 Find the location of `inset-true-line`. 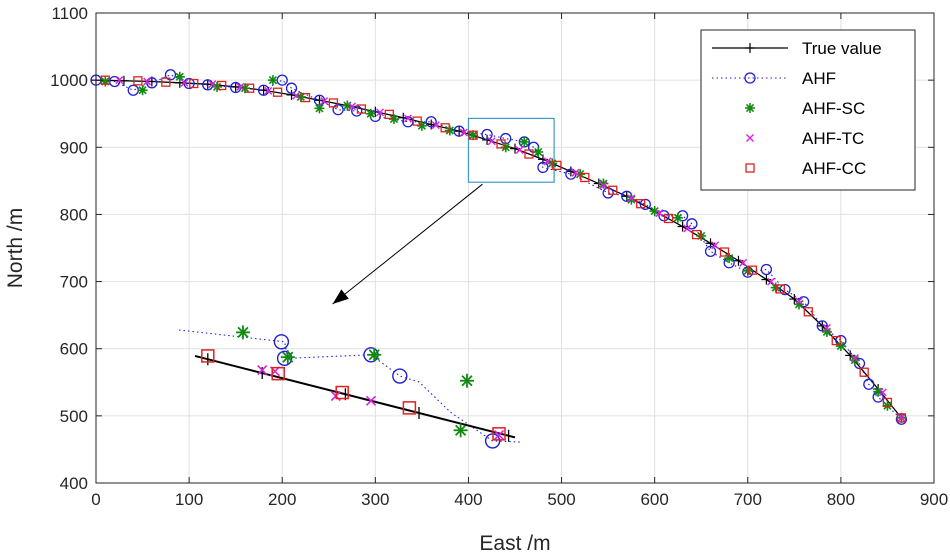

inset-true-line is located at coordinates (355, 396).